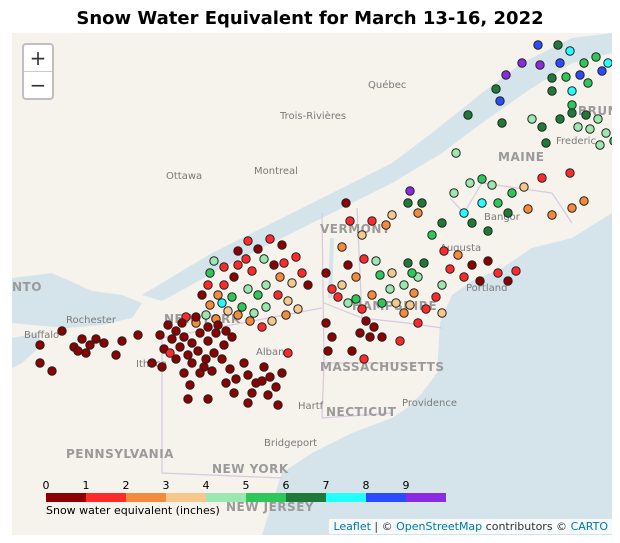 The height and width of the screenshot is (543, 620). I want to click on osm-link: OpenStreetMap, so click(439, 526).